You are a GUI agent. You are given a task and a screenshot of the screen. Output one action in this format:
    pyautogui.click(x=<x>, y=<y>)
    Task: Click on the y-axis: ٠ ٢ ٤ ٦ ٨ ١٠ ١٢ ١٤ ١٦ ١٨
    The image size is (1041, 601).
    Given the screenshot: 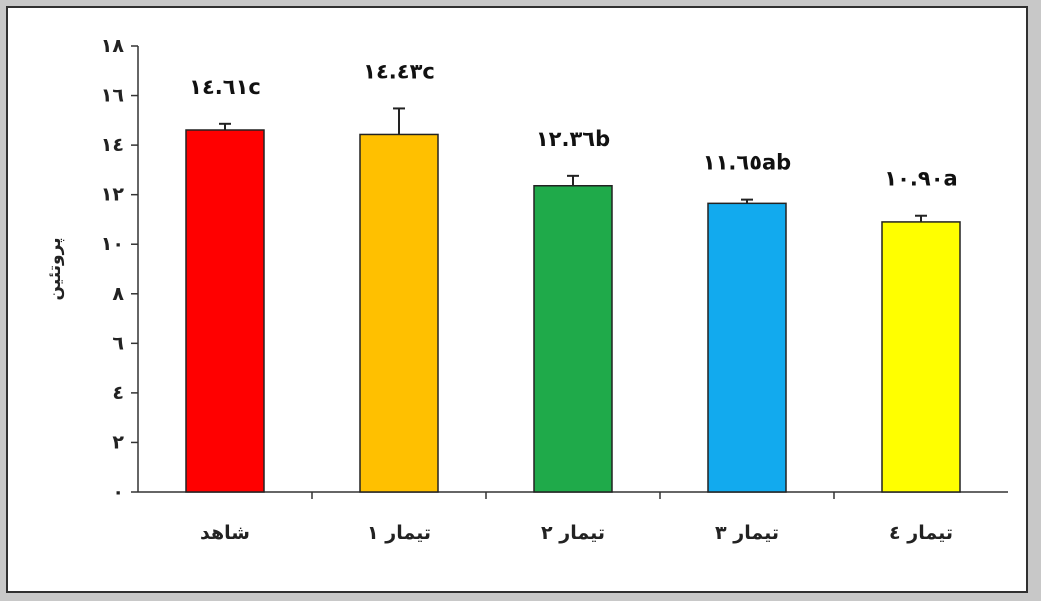 What is the action you would take?
    pyautogui.click(x=120, y=269)
    